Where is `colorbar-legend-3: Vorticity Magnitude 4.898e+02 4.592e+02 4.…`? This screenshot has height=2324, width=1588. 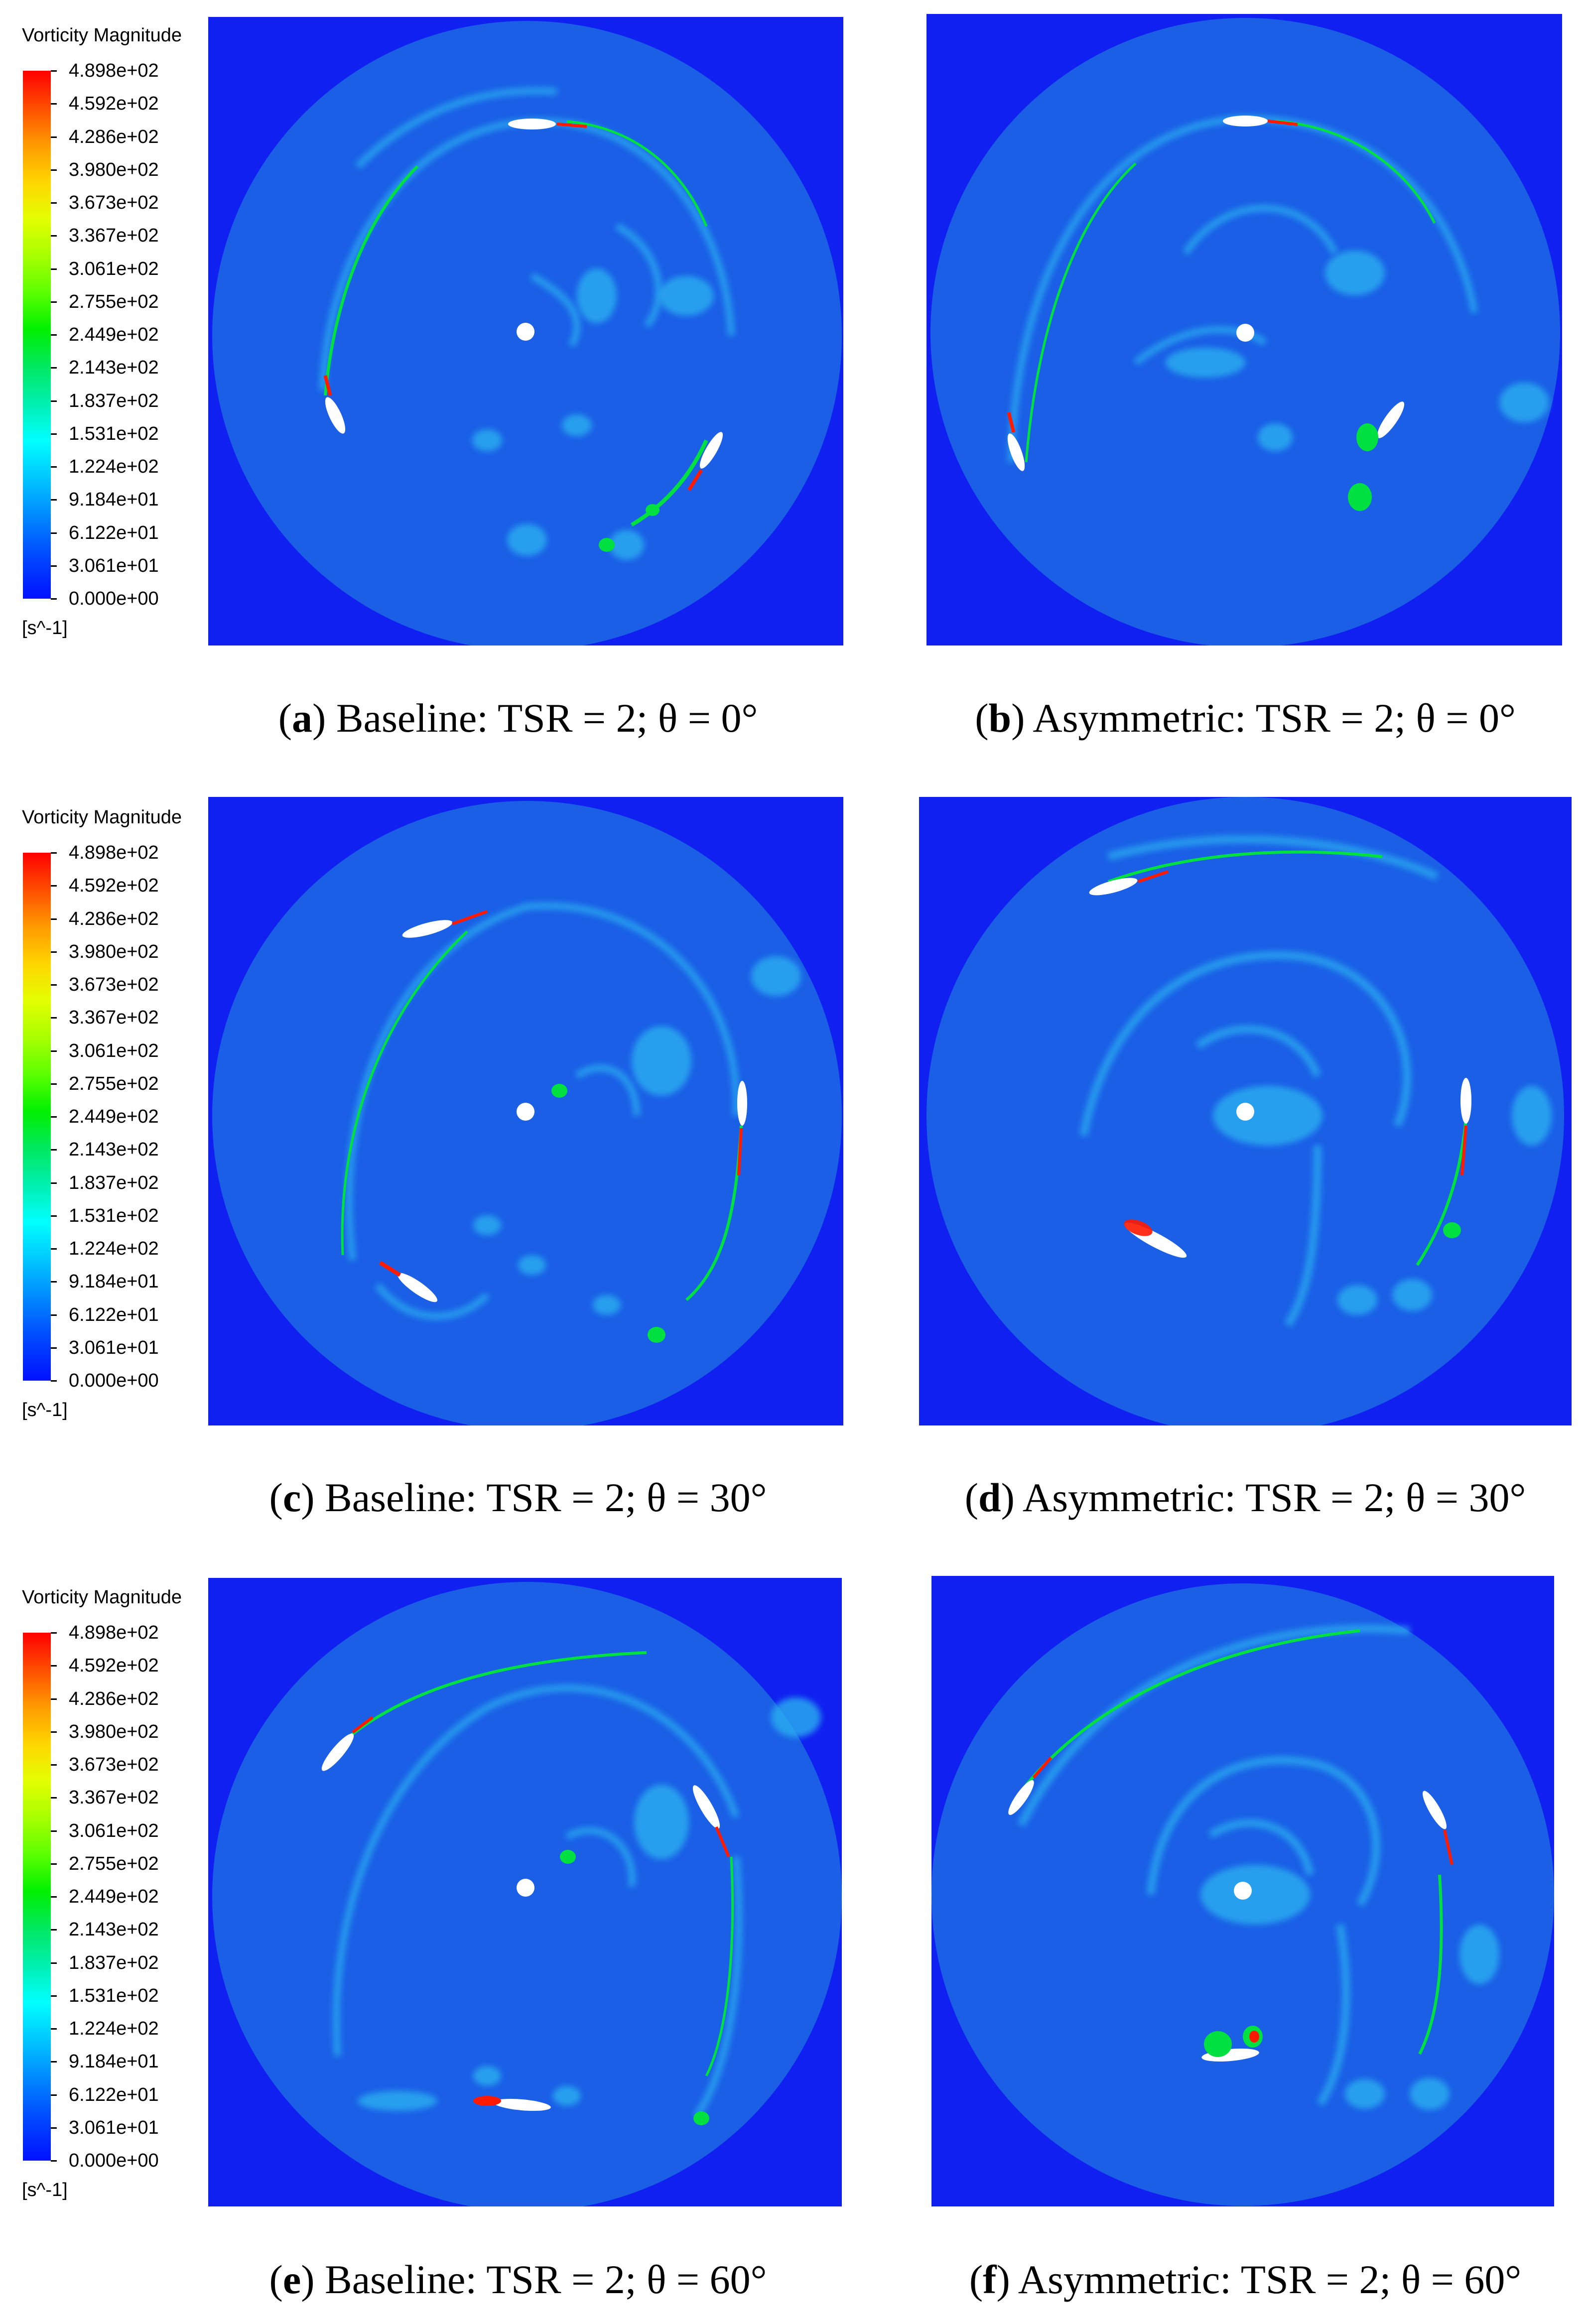 colorbar-legend-3: Vorticity Magnitude 4.898e+02 4.592e+02 4.… is located at coordinates (113, 1901).